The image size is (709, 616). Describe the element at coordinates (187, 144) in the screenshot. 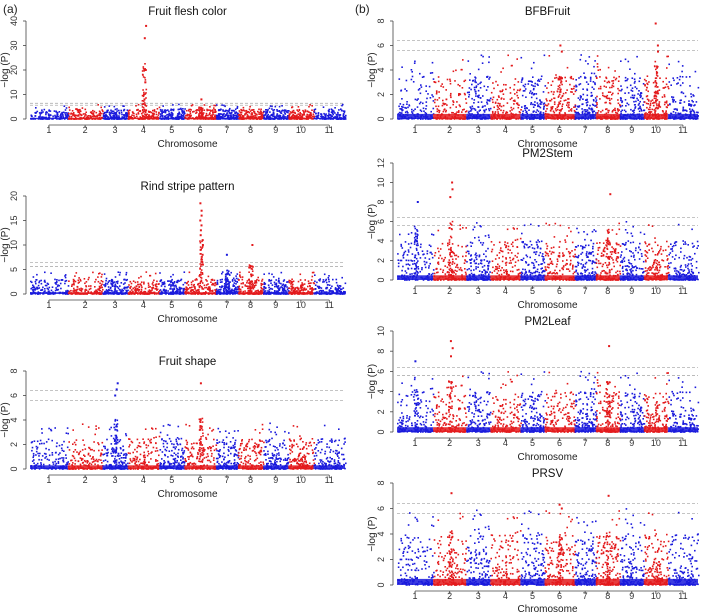

I see `x-axis-label: Chromosome` at that location.